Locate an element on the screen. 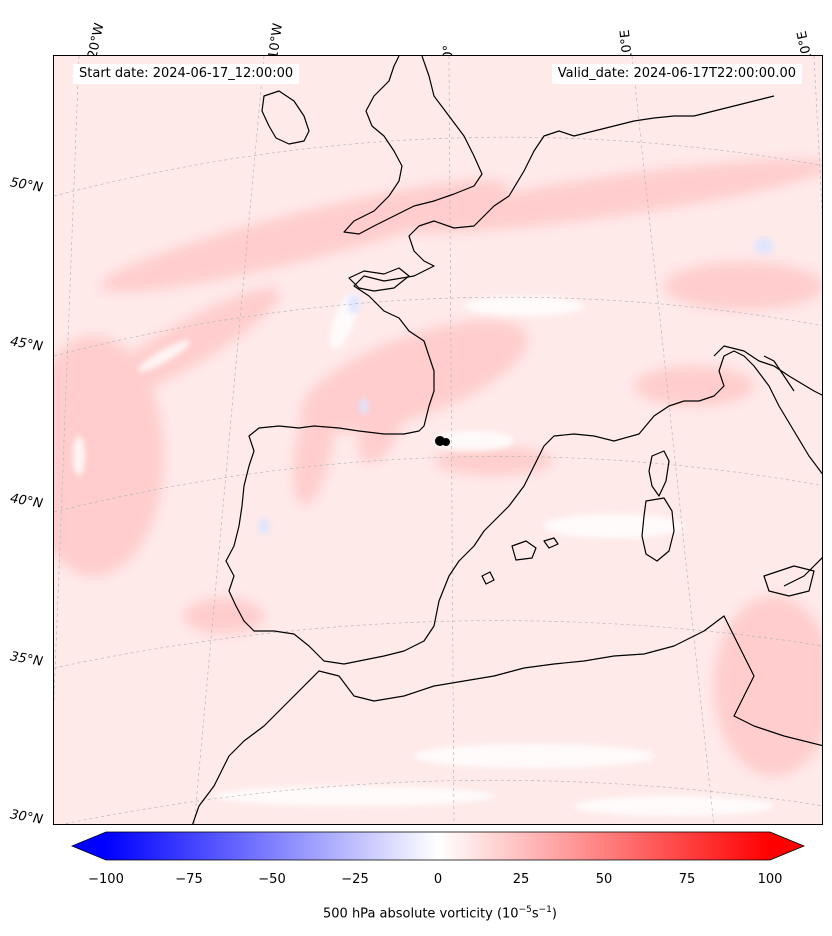  coast-italy-east is located at coordinates (767, 370).